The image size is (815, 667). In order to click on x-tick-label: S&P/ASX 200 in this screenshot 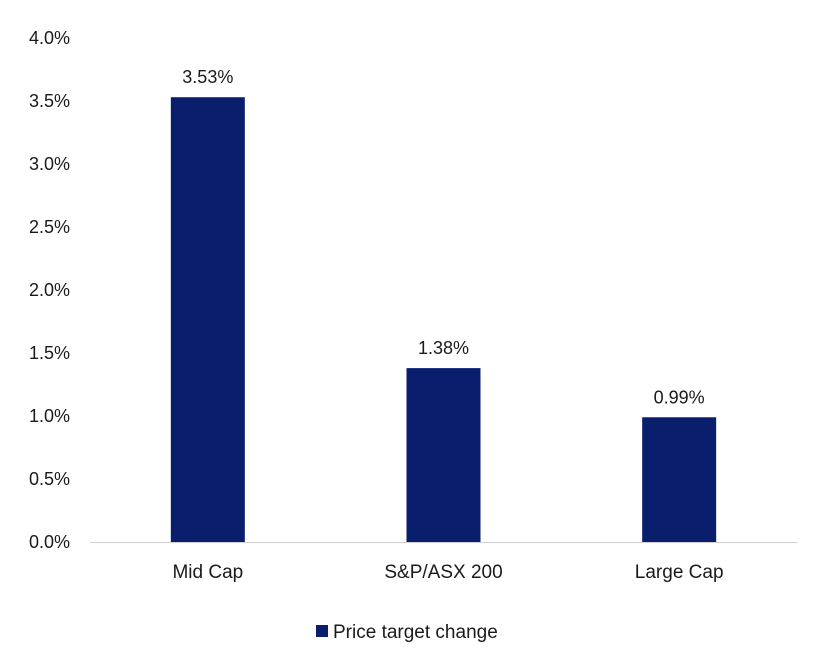, I will do `click(443, 572)`.